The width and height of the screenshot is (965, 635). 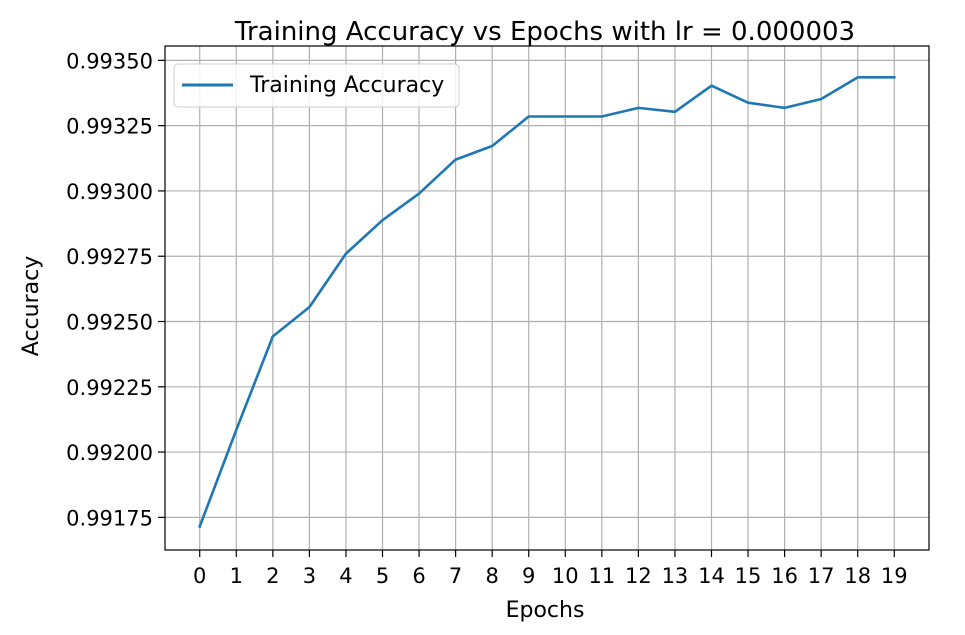 What do you see at coordinates (199, 576) in the screenshot?
I see `x-tick-label: 0` at bounding box center [199, 576].